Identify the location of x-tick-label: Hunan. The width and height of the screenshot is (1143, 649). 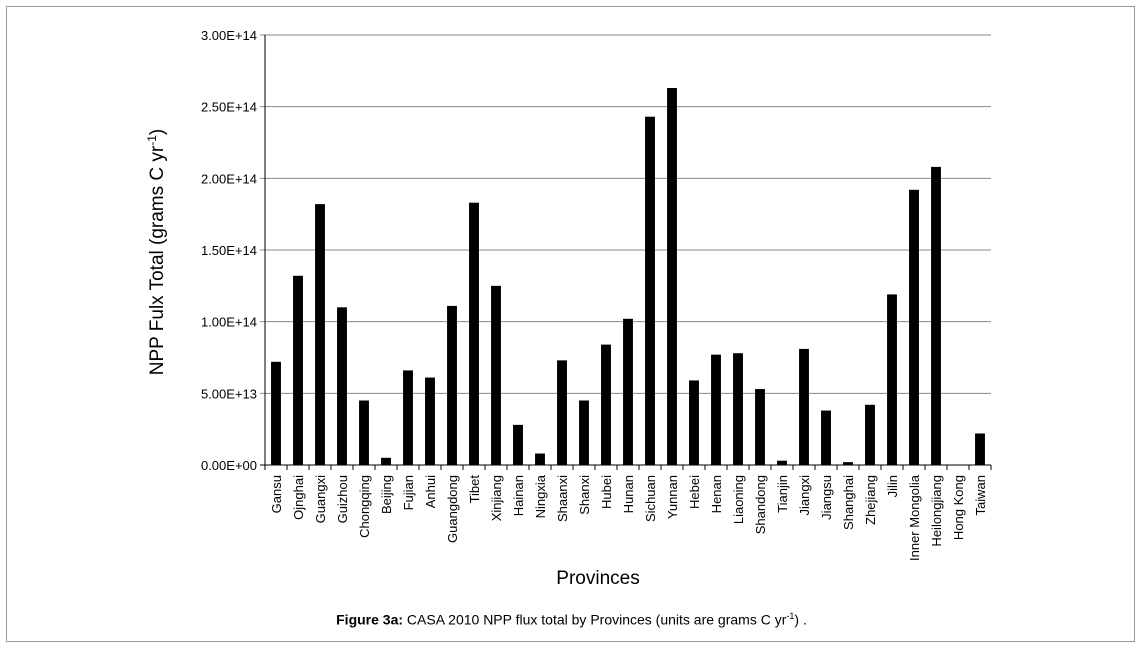
(628, 494).